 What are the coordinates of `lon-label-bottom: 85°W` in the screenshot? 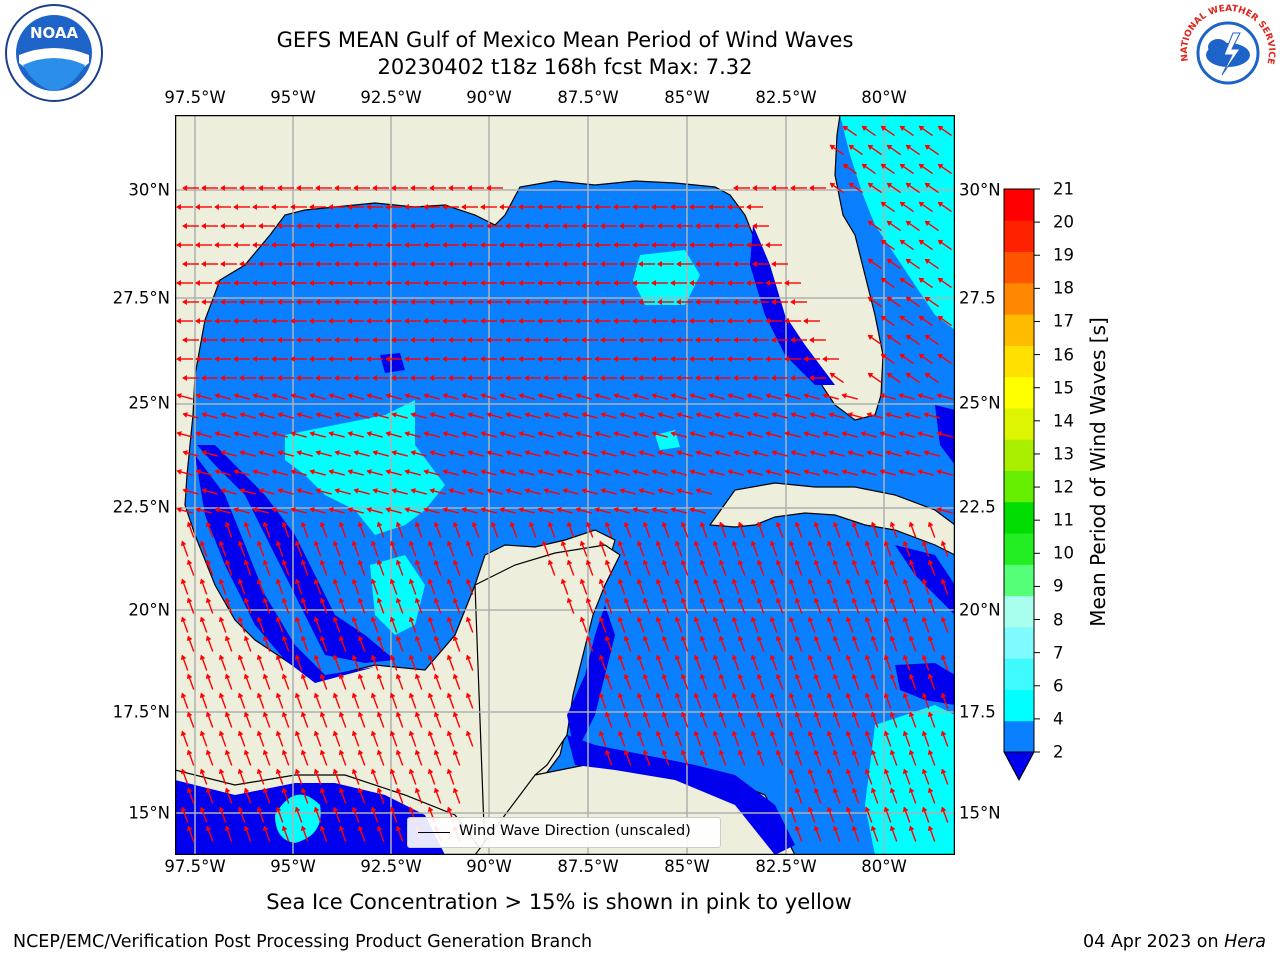 It's located at (687, 866).